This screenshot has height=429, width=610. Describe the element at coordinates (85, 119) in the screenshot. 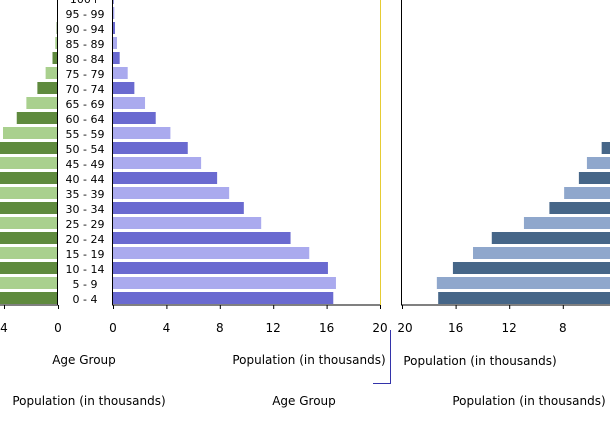

I see `age-group-label: 60 - 64` at that location.